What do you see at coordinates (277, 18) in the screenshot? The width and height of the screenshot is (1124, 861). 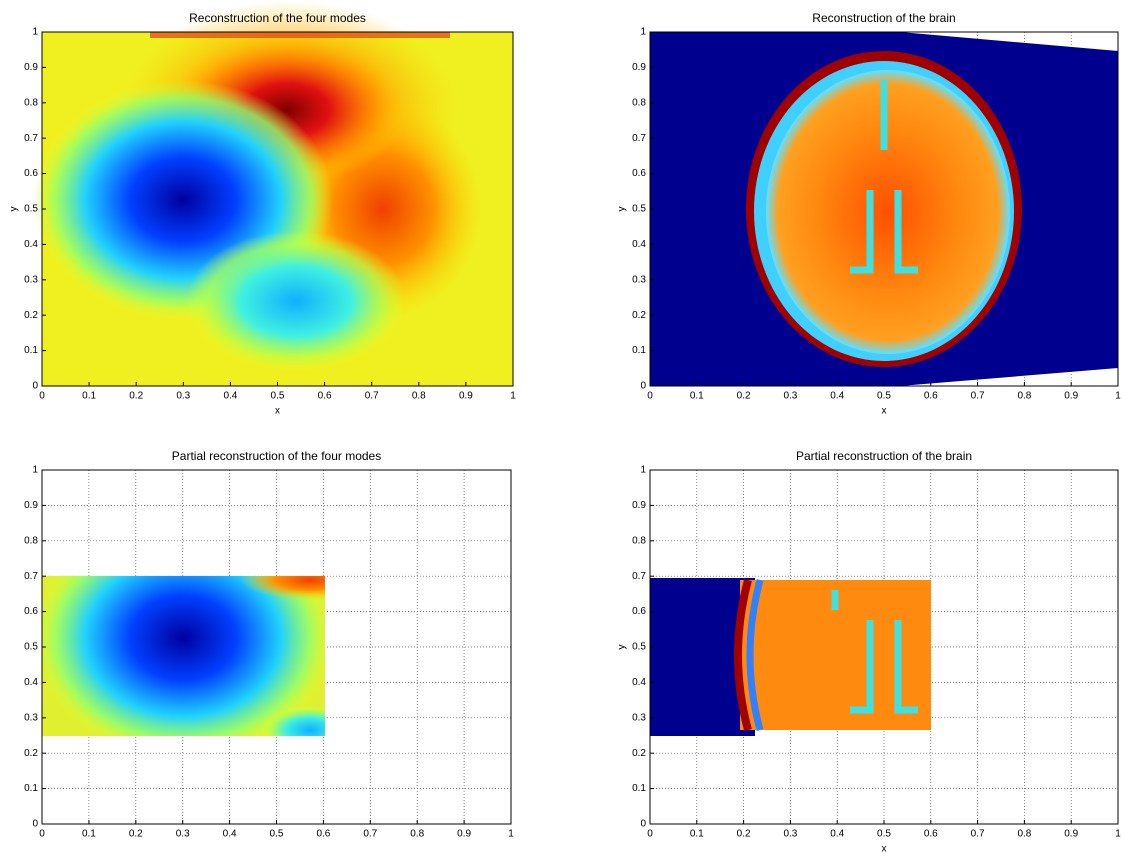 I see `chart-title: Reconstruction of the four modes` at bounding box center [277, 18].